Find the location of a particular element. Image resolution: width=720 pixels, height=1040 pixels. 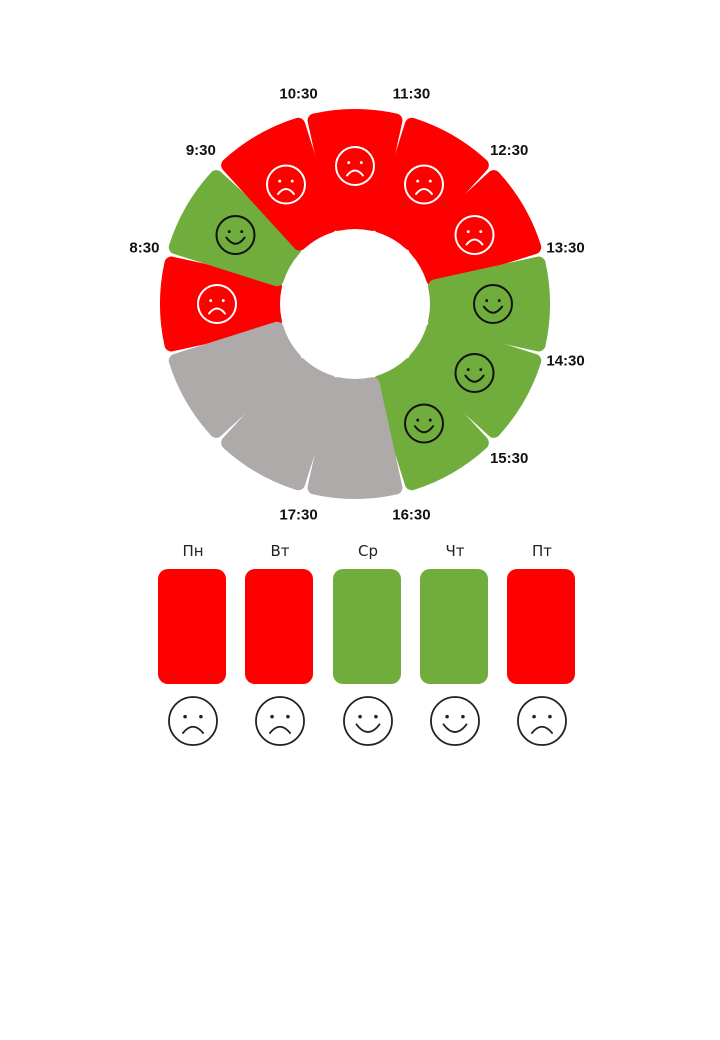

day-mood-block-monday is located at coordinates (192, 626).